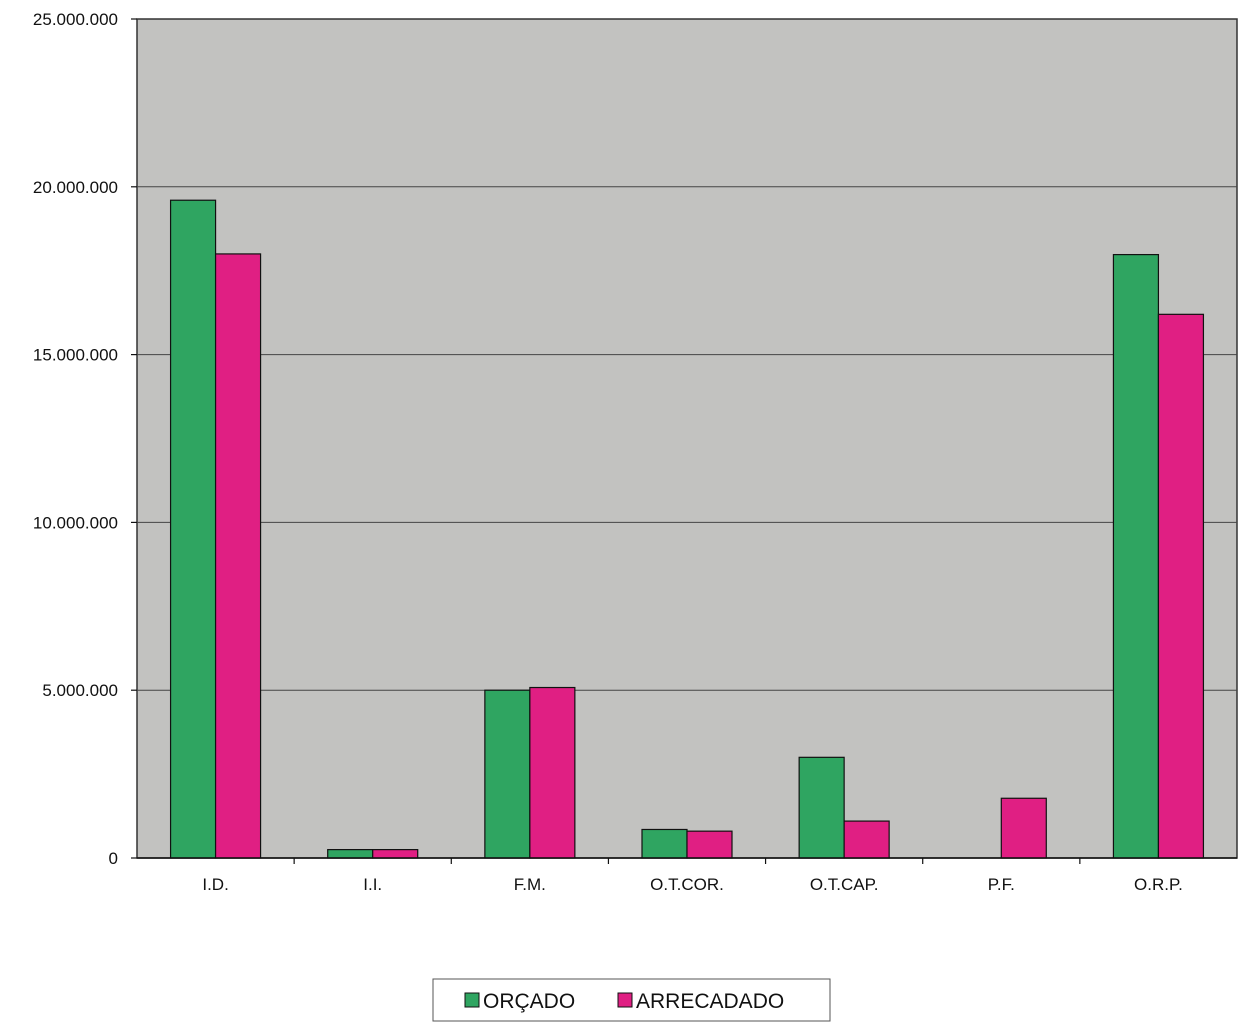  What do you see at coordinates (529, 1001) in the screenshot?
I see `legend-label-orcado: ORÇADO` at bounding box center [529, 1001].